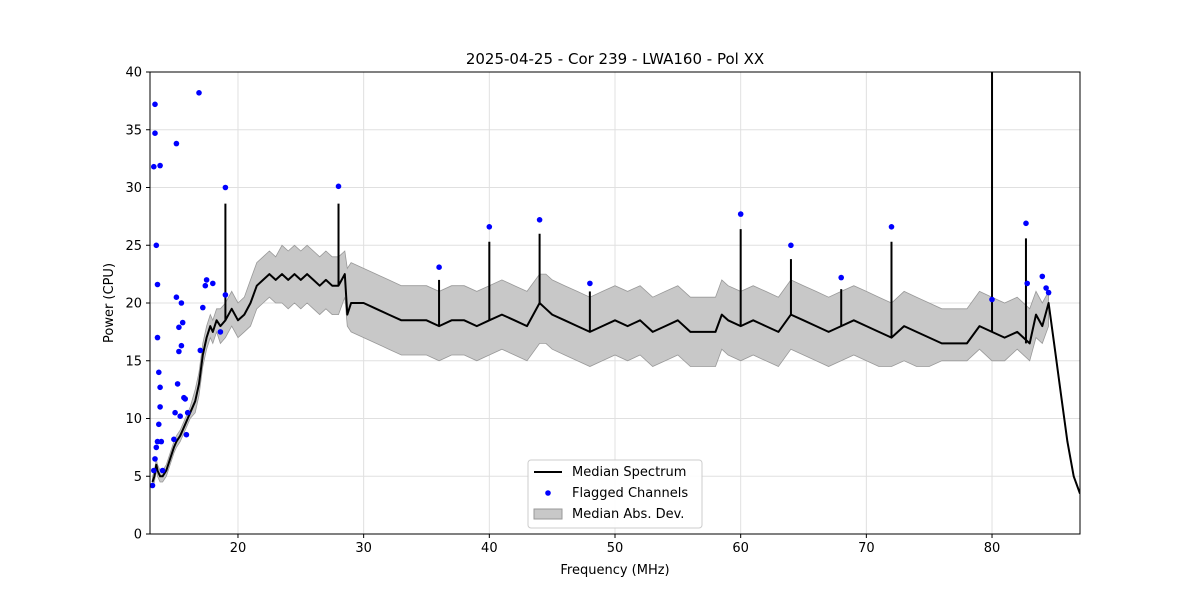 The image size is (1200, 600). Describe the element at coordinates (133, 304) in the screenshot. I see `y-tick-label: 20` at that location.